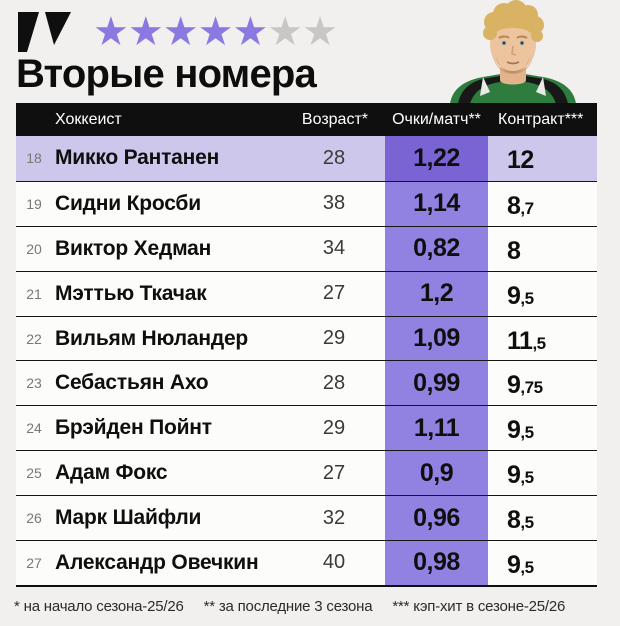  What do you see at coordinates (157, 562) in the screenshot?
I see `player-name: Александр Овечкин` at bounding box center [157, 562].